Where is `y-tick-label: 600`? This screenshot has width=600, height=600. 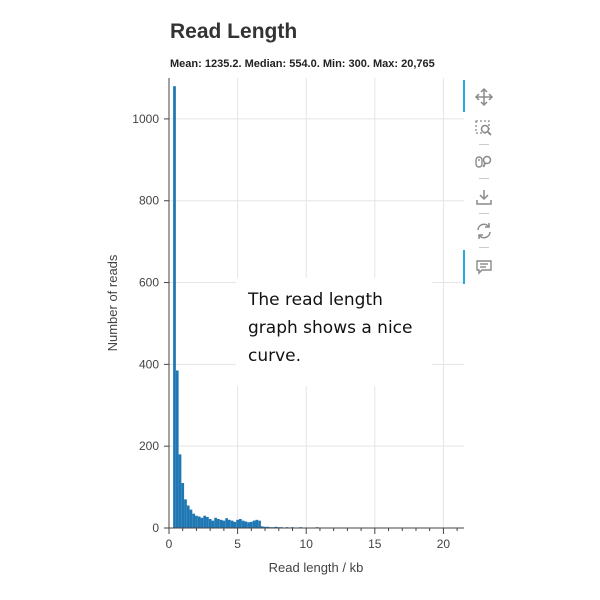
y-tick-label: 600 is located at coordinates (149, 283).